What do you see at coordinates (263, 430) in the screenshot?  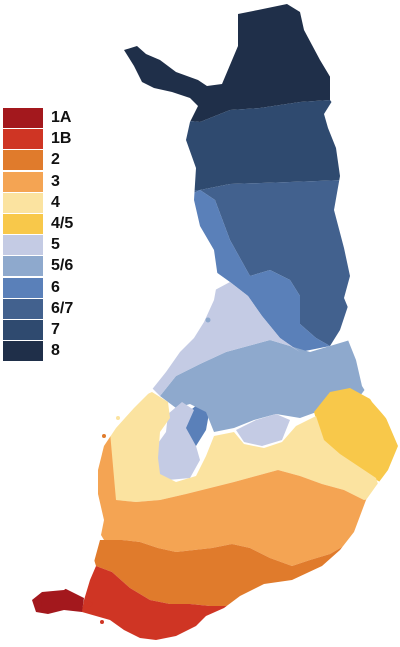 I see `zone-5-east-region` at bounding box center [263, 430].